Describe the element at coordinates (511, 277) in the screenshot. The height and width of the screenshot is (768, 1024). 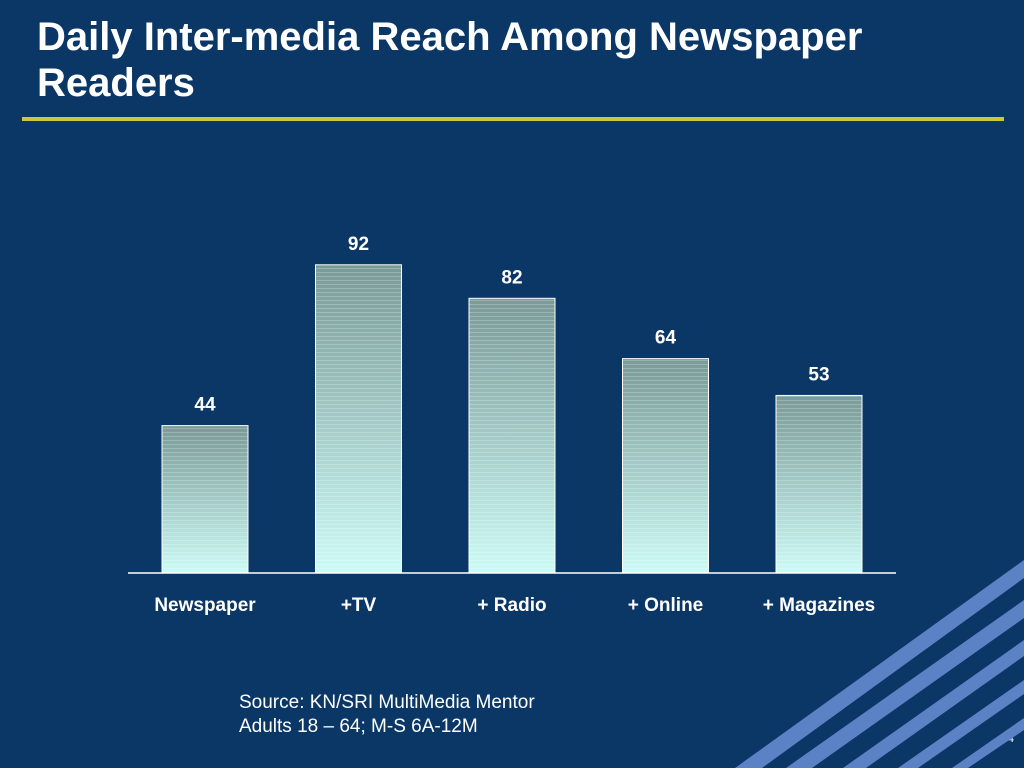
I see `value-label-2: 82` at that location.